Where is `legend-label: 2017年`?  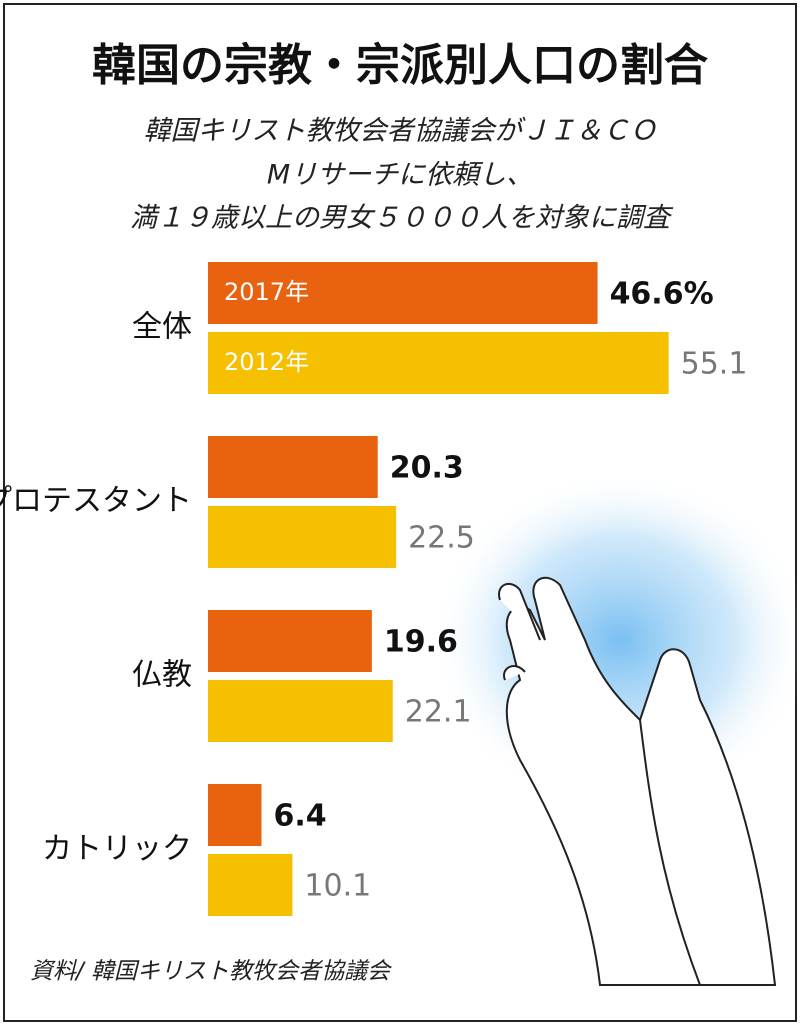
legend-label: 2017年 is located at coordinates (266, 292).